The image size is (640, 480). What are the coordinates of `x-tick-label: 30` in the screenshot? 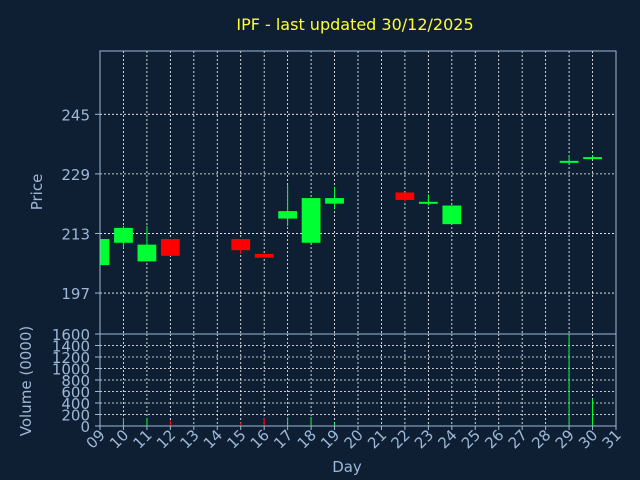 It's located at (588, 439).